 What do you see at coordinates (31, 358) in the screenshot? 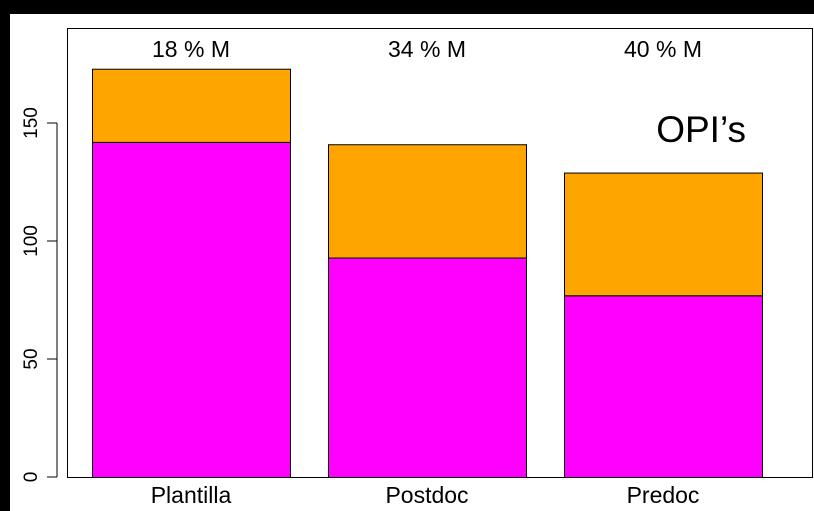
I see `y-tick-label: 50` at bounding box center [31, 358].